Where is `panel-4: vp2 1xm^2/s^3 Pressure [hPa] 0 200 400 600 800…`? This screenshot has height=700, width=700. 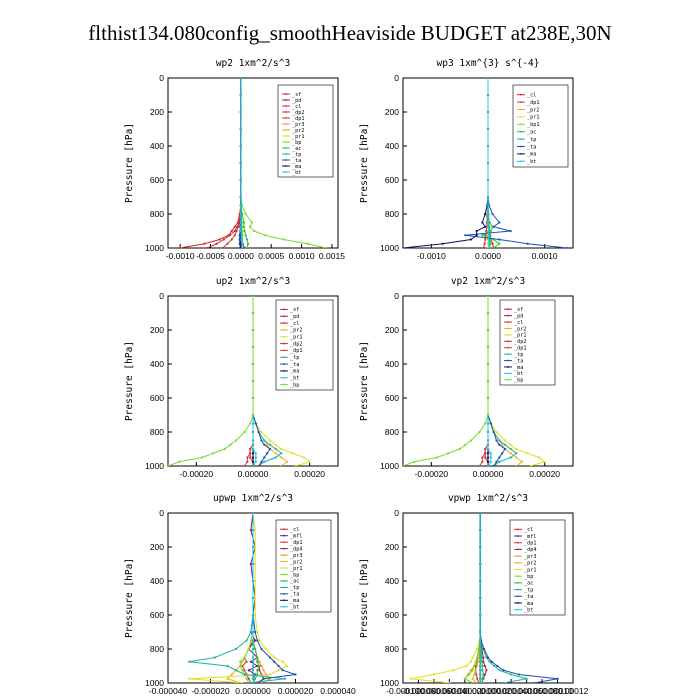 panel-4: vp2 1xm^2/s^3 Pressure [hPa] 0 200 400 600 800… is located at coordinates (466, 377).